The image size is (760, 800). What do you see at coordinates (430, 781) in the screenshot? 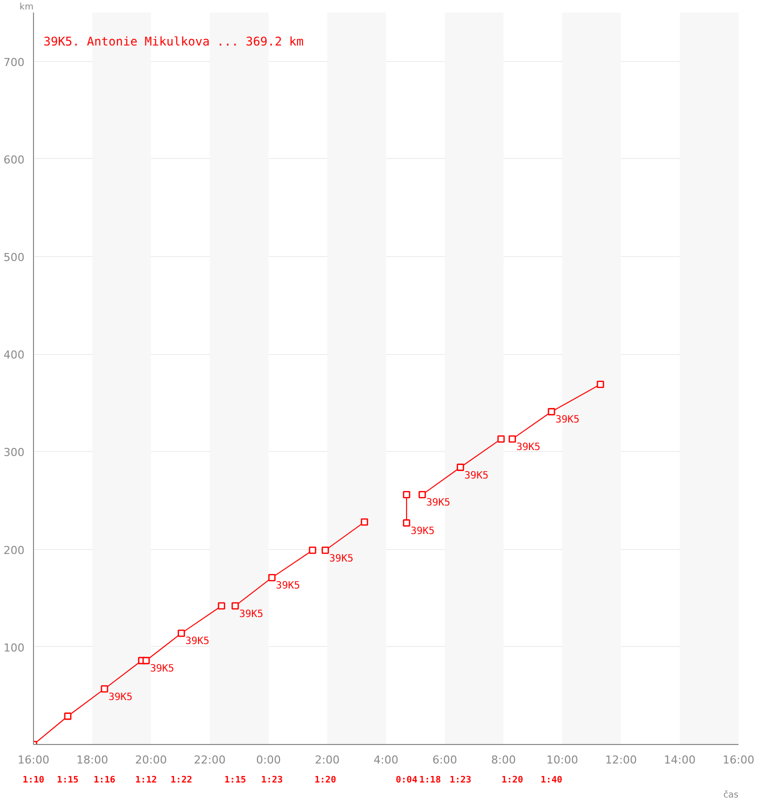
I see `text: 1:18` at bounding box center [430, 781].